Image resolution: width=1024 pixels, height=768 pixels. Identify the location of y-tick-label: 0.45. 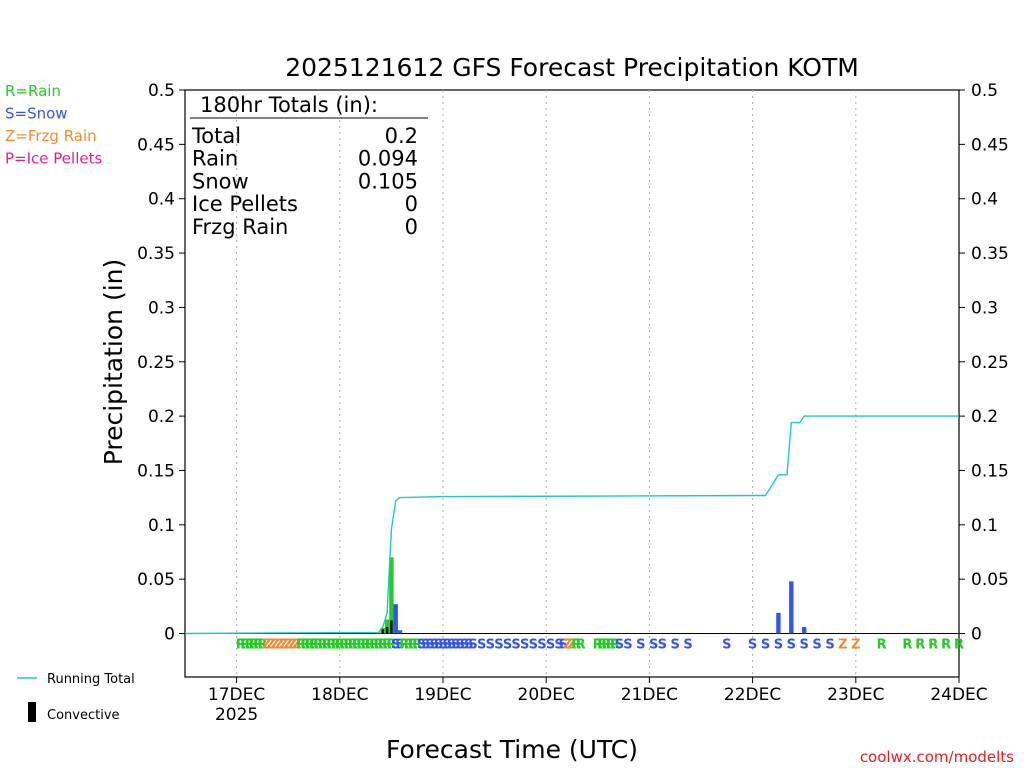
(156, 145).